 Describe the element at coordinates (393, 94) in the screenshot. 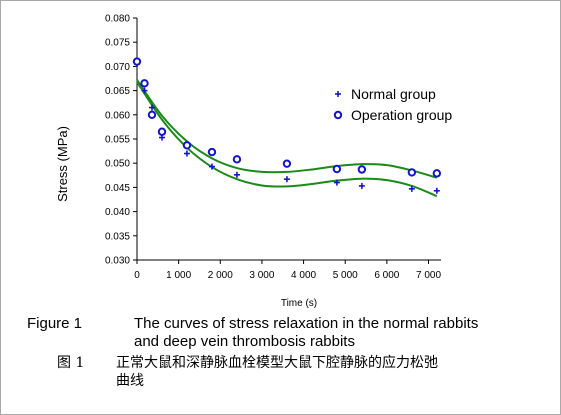

I see `normal-group-legend-label: Normal group` at that location.